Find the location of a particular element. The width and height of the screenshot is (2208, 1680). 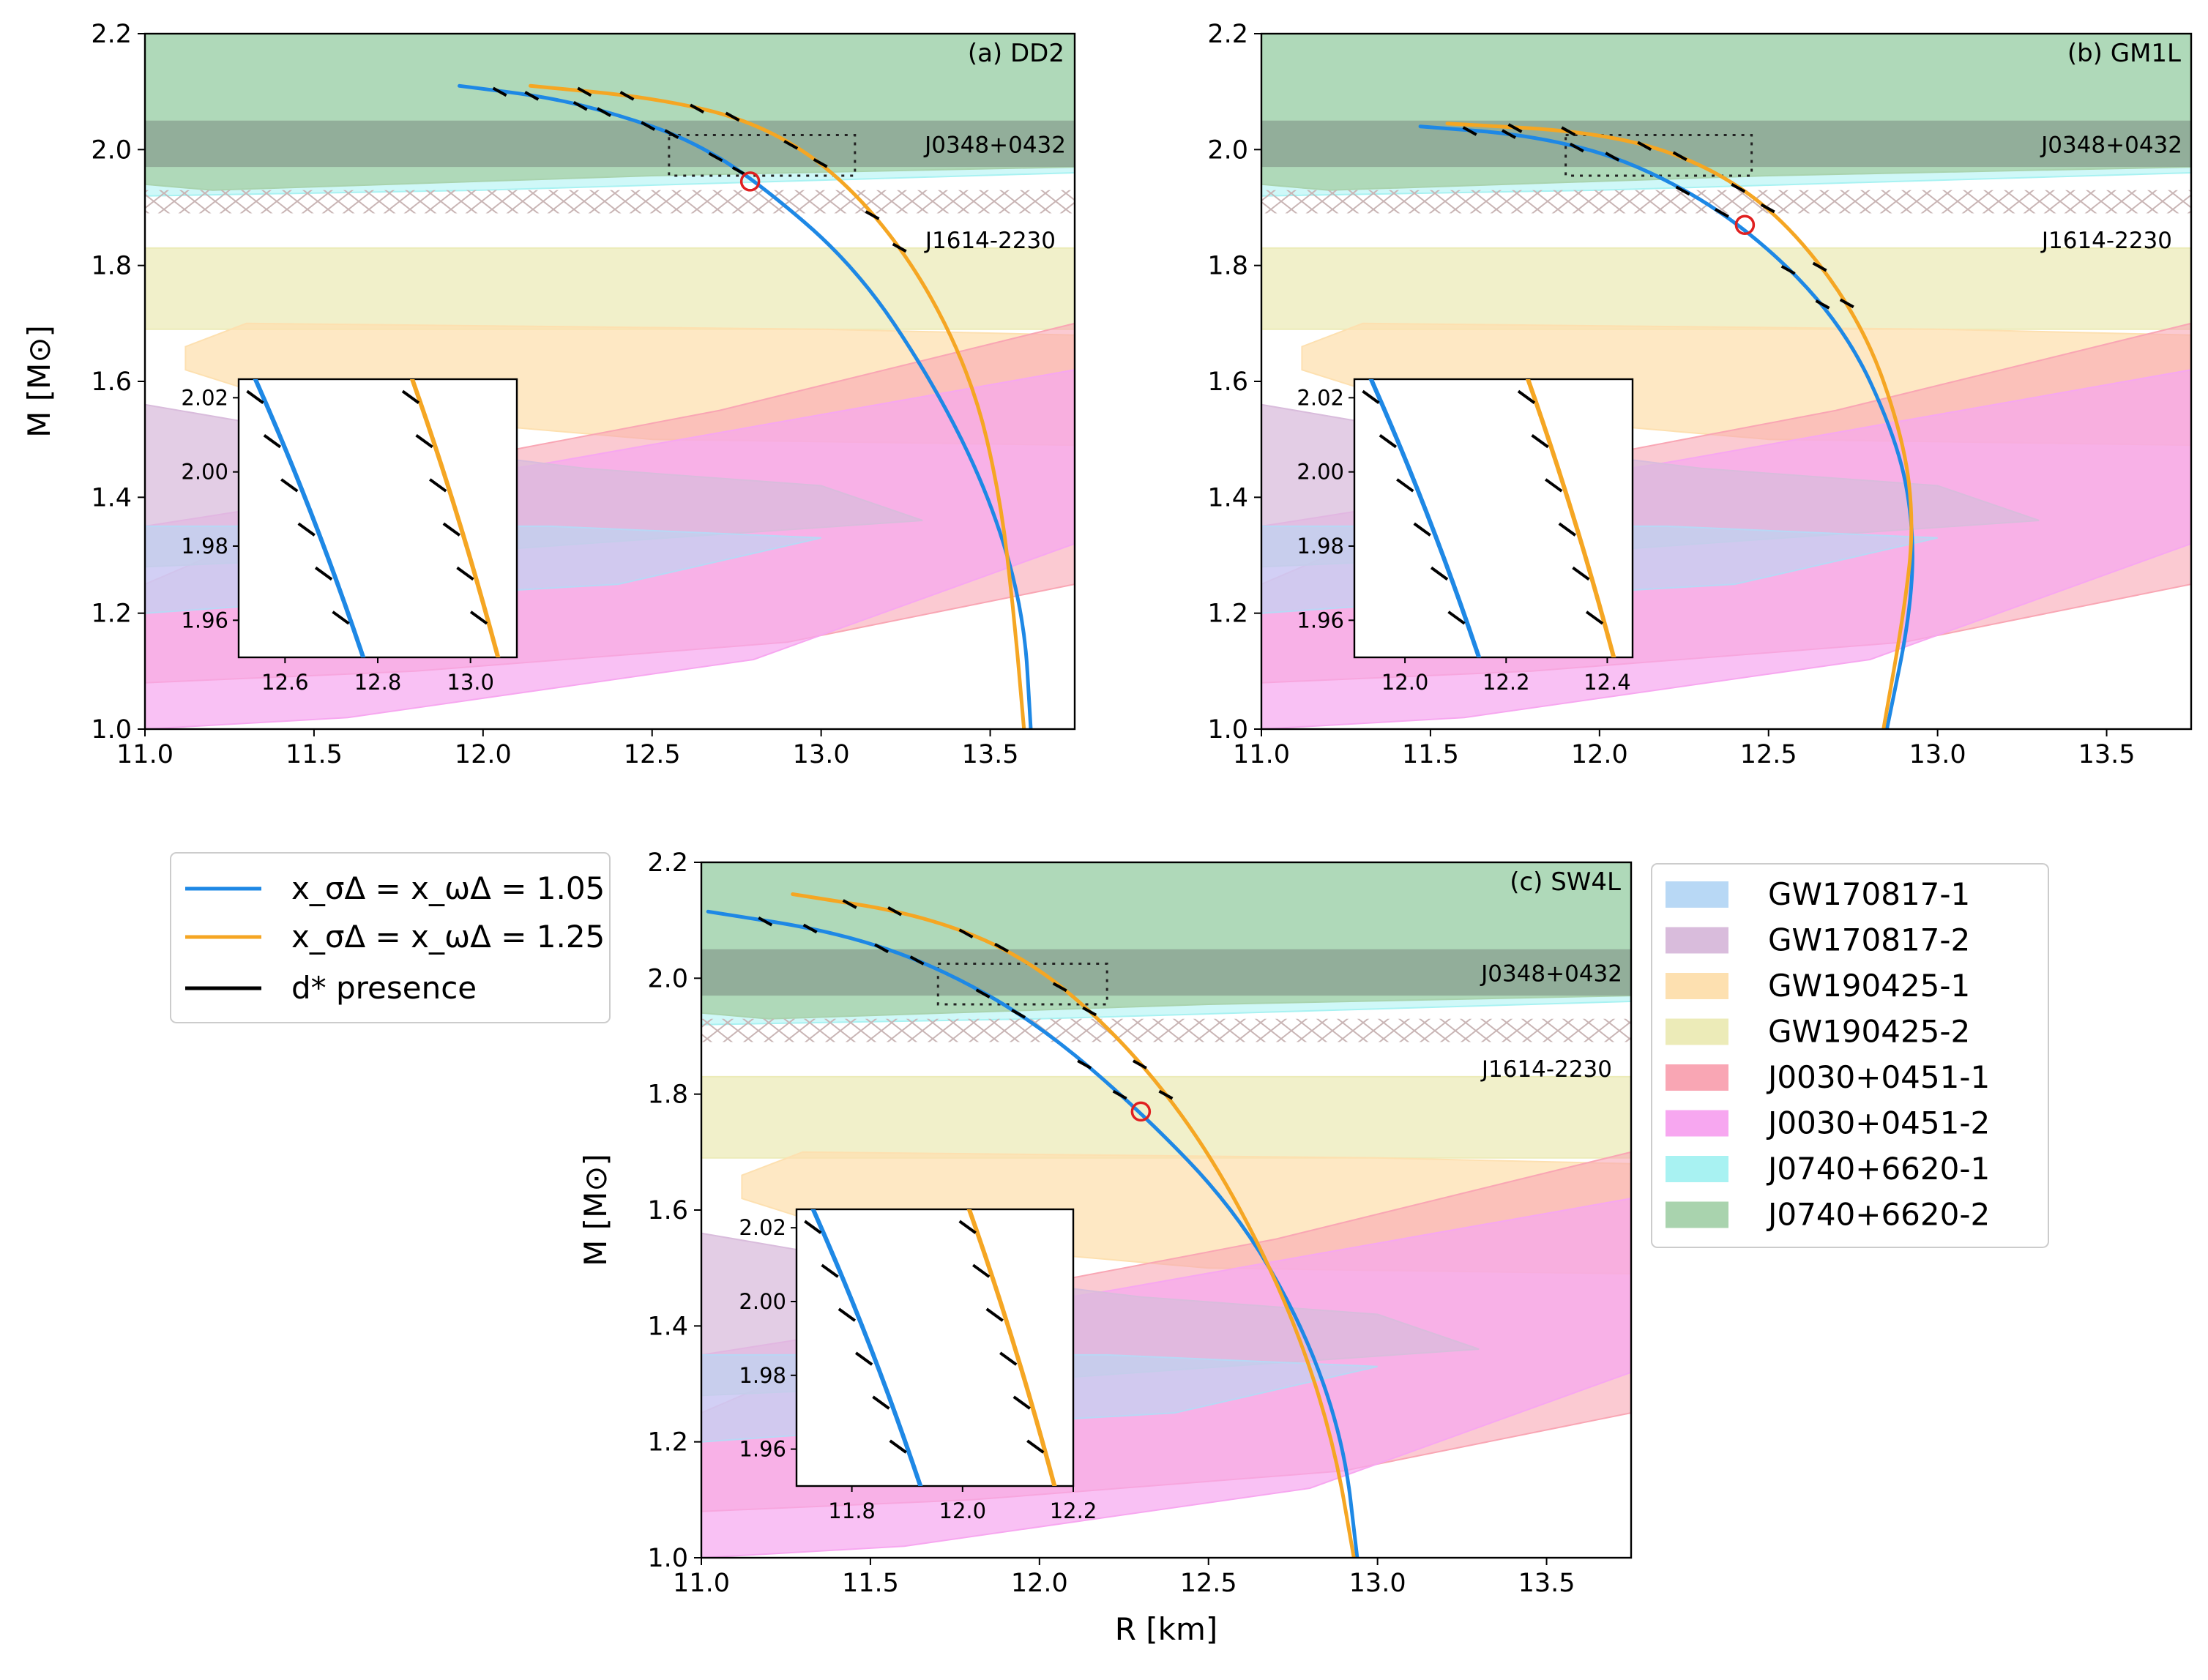

x-tick-label: 13.0 is located at coordinates (1938, 754).